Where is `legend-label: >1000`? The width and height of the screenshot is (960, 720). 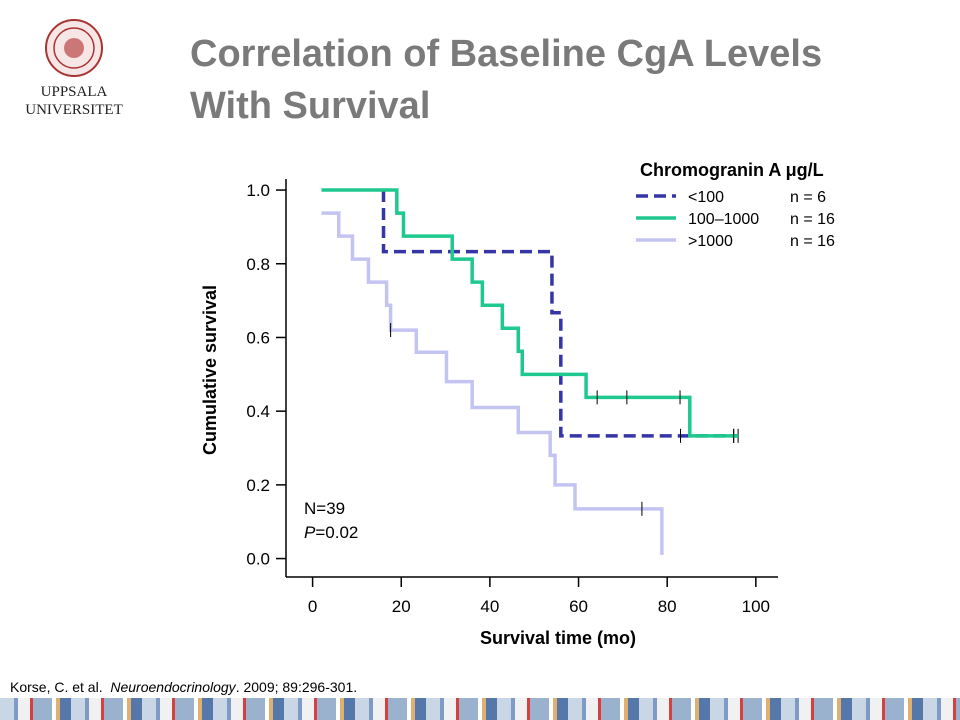
legend-label: >1000 is located at coordinates (710, 241).